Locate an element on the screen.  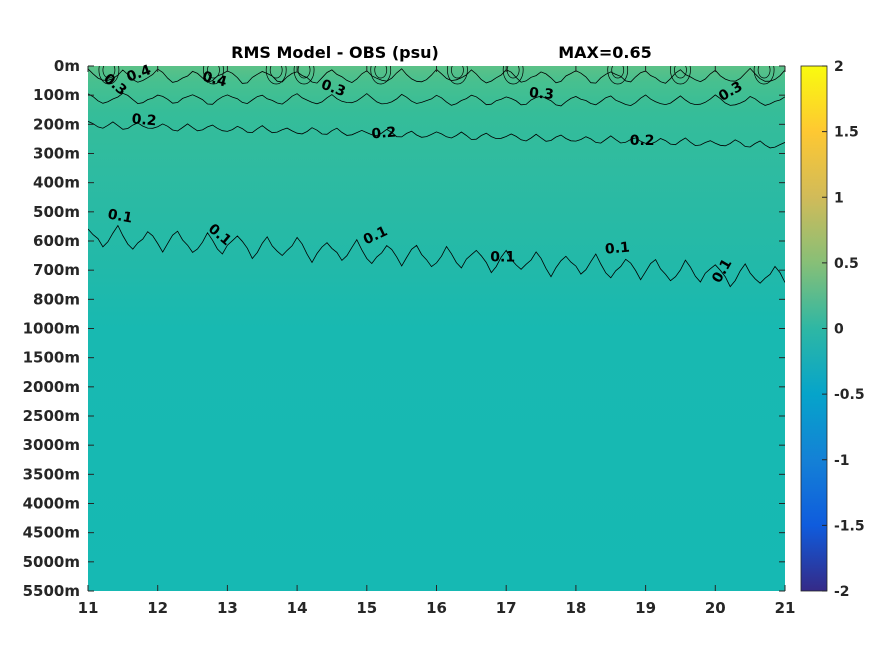
y-tick-label-3: 300m is located at coordinates (56, 154).